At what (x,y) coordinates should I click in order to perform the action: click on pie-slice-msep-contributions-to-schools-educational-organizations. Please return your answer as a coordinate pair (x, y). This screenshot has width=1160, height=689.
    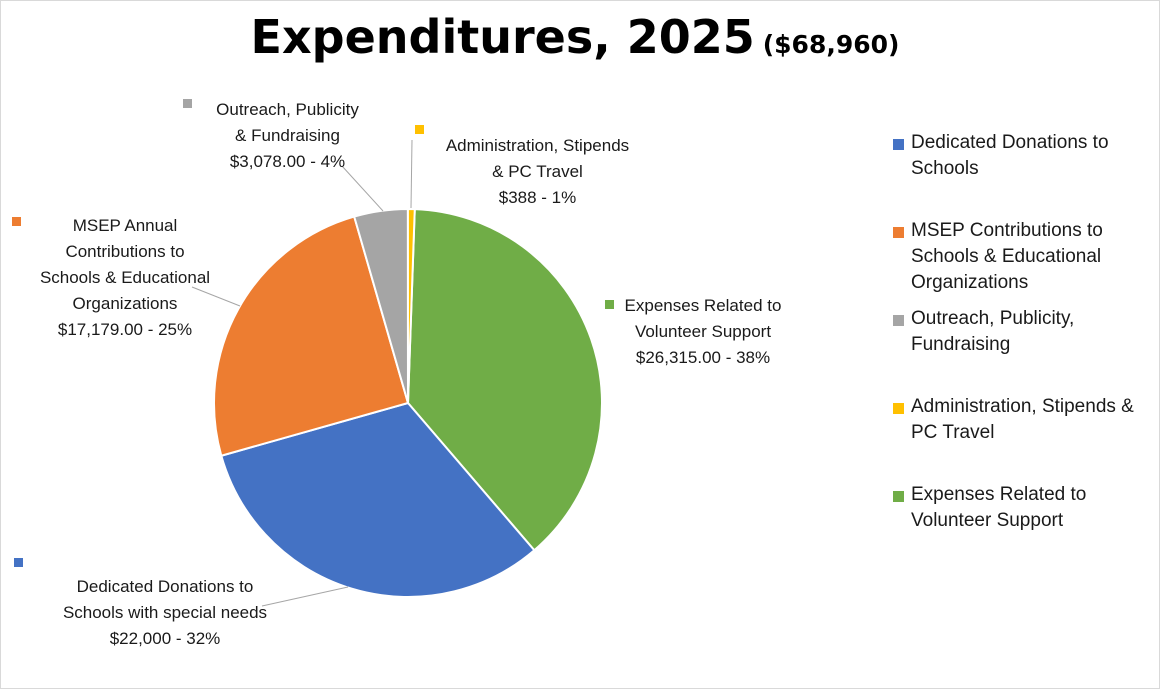
    Looking at the image, I should click on (311, 336).